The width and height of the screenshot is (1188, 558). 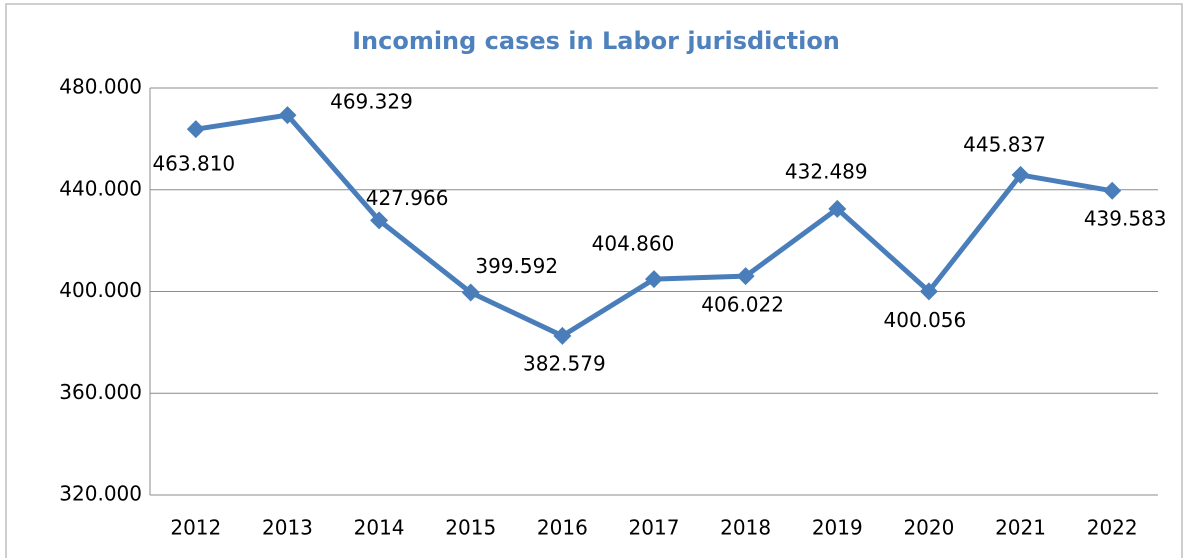 What do you see at coordinates (564, 363) in the screenshot?
I see `data-label: 382.579` at bounding box center [564, 363].